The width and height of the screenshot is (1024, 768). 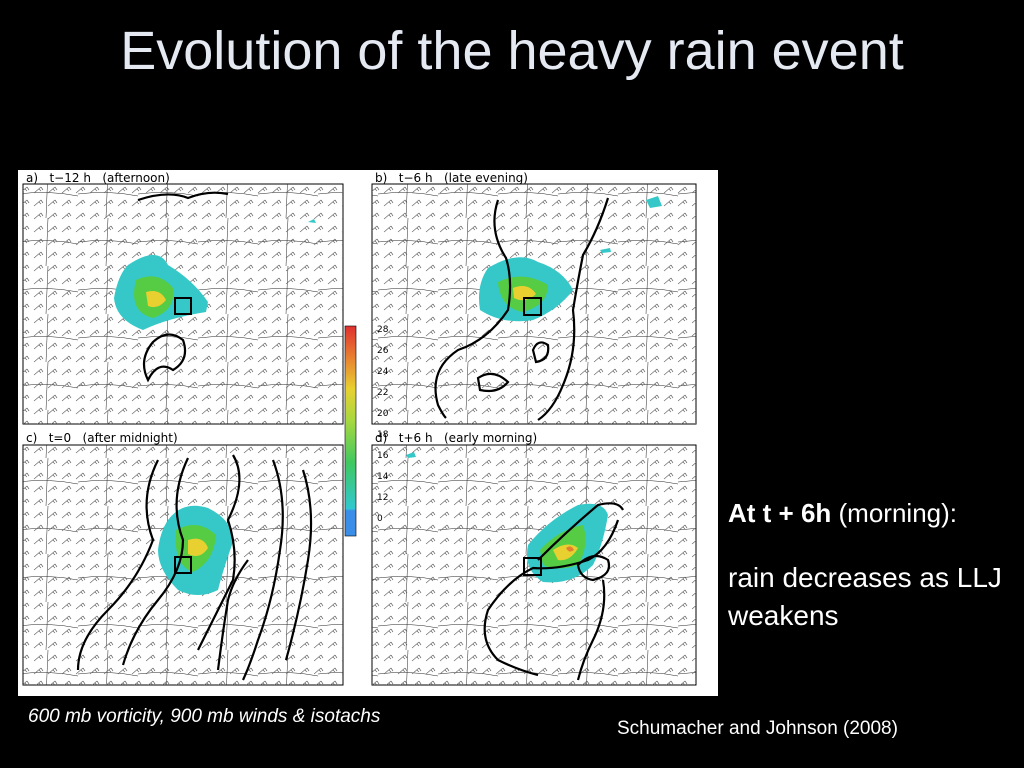 I want to click on side-heading-rest: (morning):, so click(x=894, y=513).